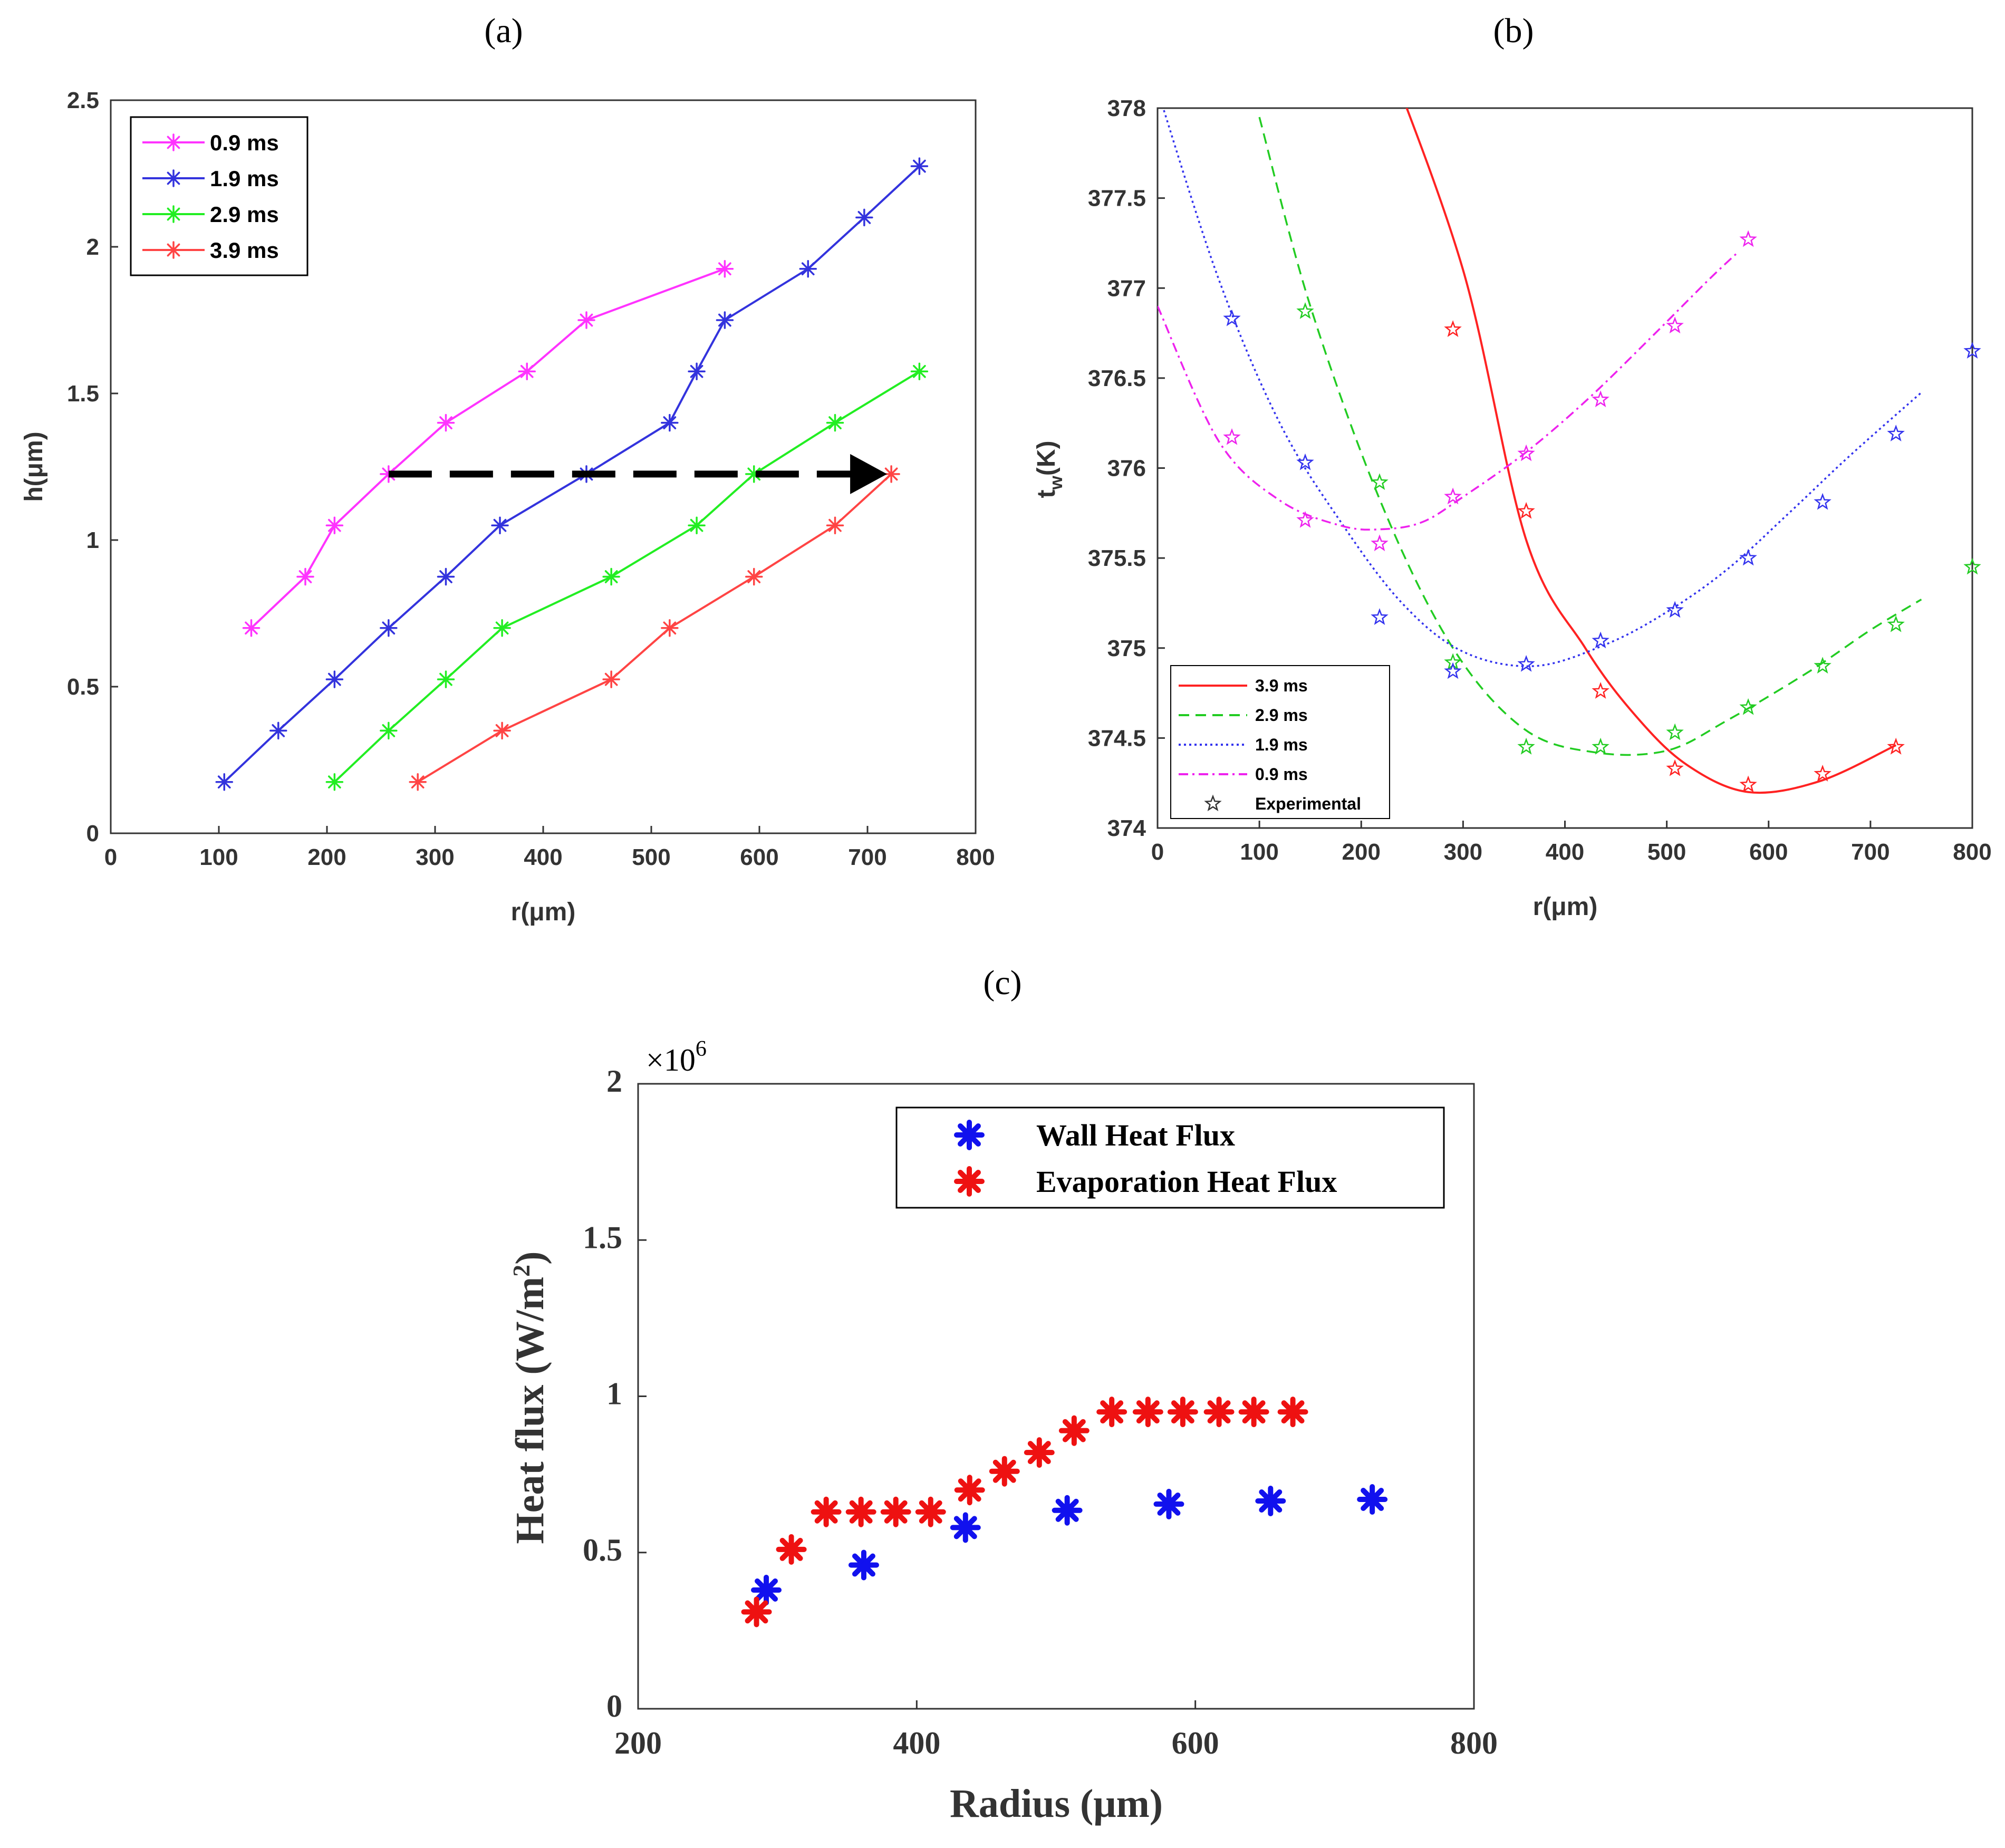 This screenshot has width=2005, height=1848. What do you see at coordinates (1186, 1181) in the screenshot?
I see `chart-c-legend-label-1: Evaporation Heat Flux` at bounding box center [1186, 1181].